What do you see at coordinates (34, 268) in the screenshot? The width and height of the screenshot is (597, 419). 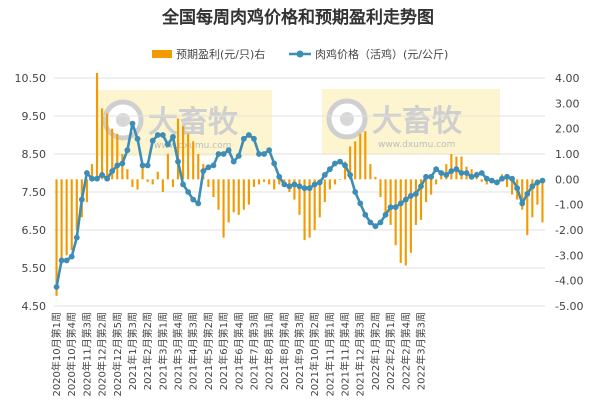 I see `left-axis-tick-label: 5.50` at bounding box center [34, 268].